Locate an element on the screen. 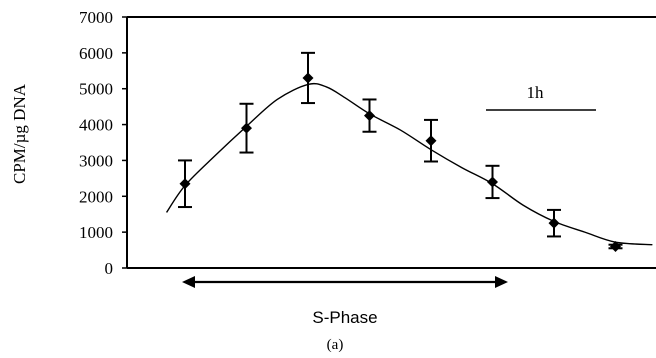 The image size is (656, 358). time-scale-label: 1h is located at coordinates (536, 92).